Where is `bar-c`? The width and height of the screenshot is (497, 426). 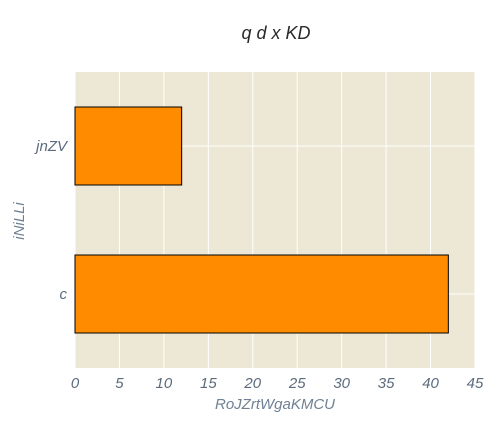 bar-c is located at coordinates (261, 294).